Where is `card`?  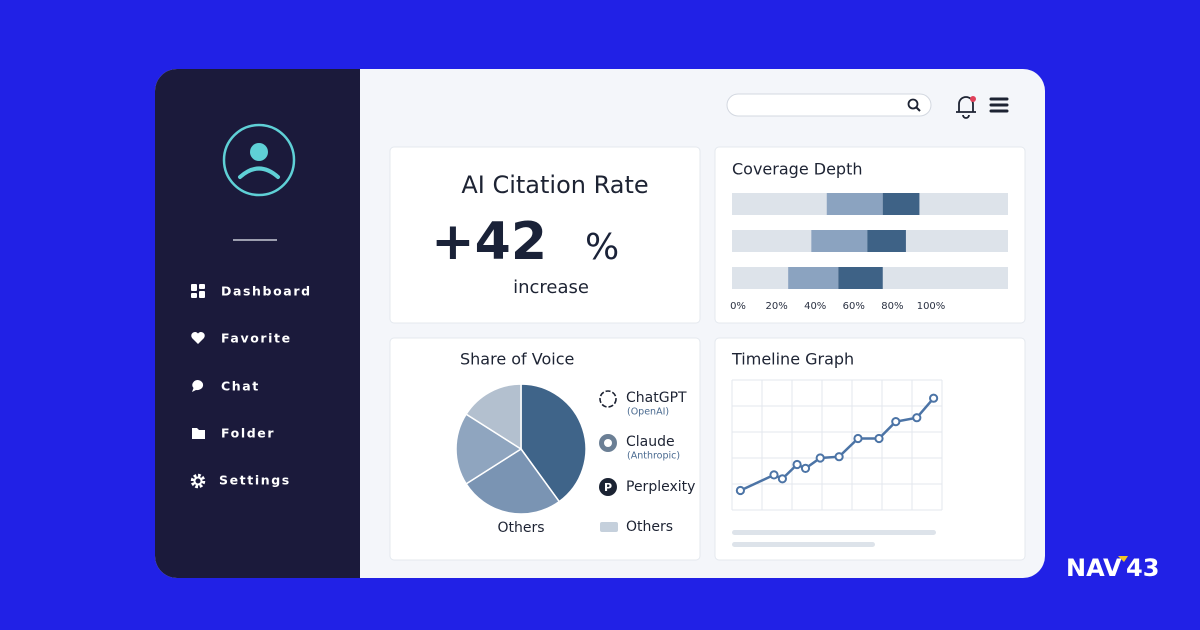 card is located at coordinates (545, 235).